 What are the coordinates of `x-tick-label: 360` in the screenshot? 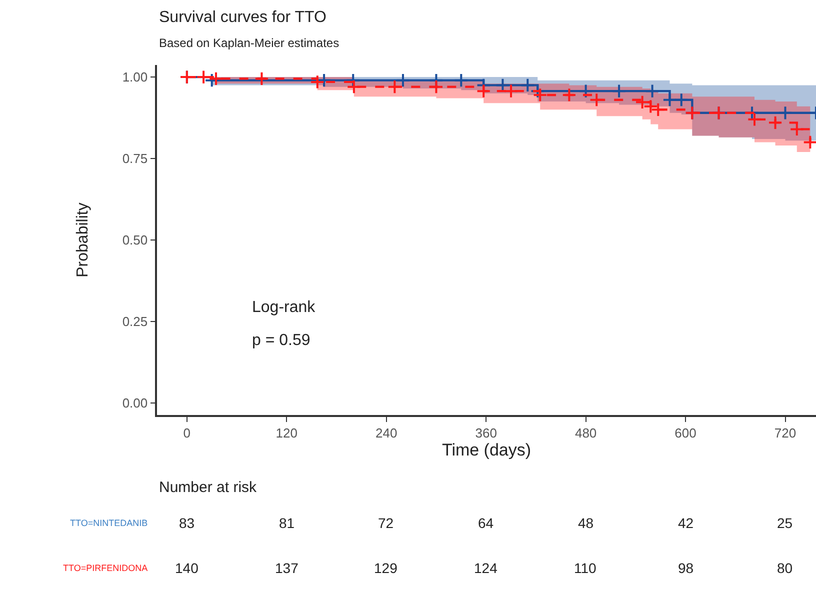 It's located at (486, 432).